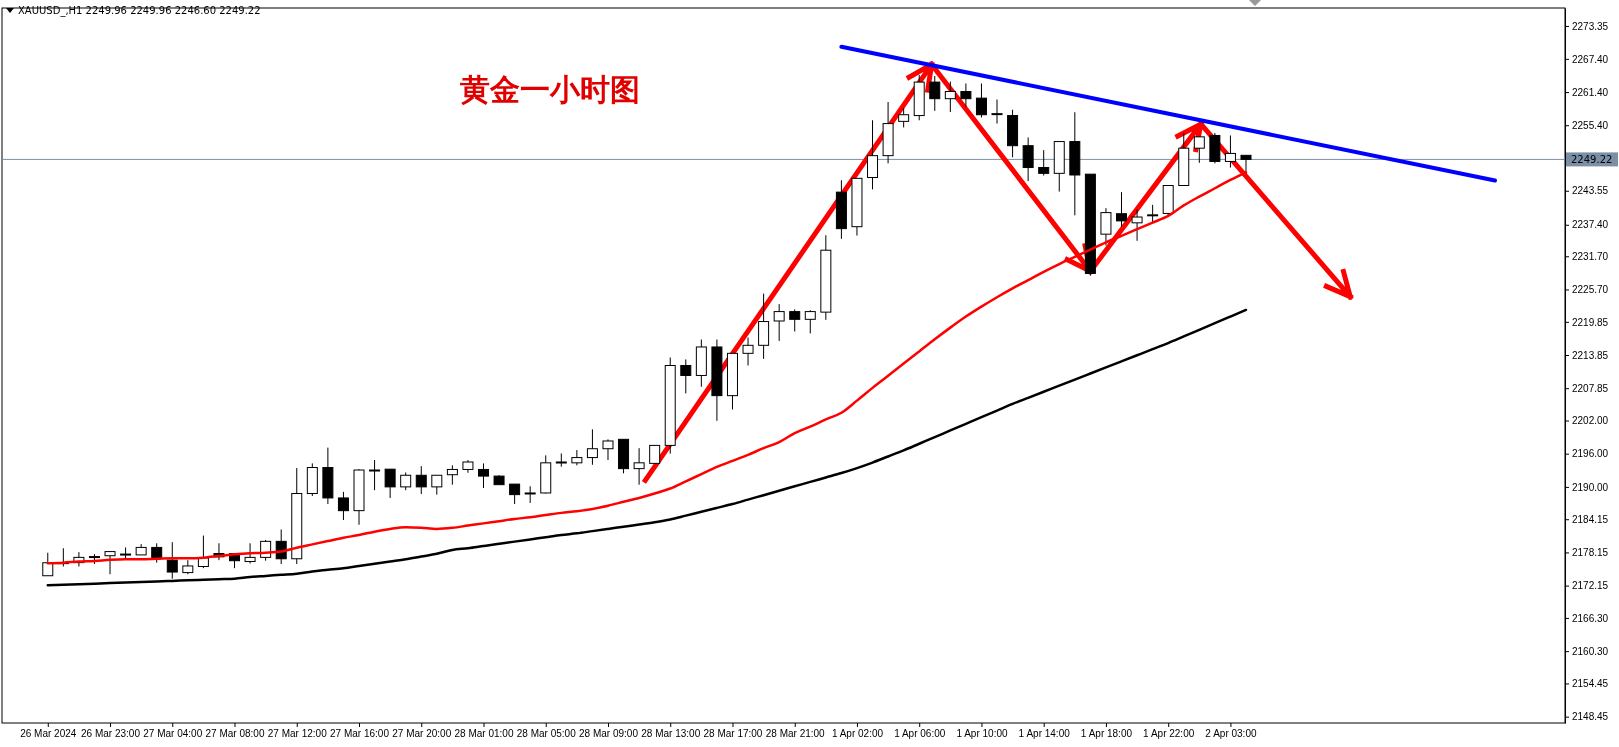 The width and height of the screenshot is (1619, 747). What do you see at coordinates (609, 734) in the screenshot?
I see `x-tick-label: 28 Mar 09:00` at bounding box center [609, 734].